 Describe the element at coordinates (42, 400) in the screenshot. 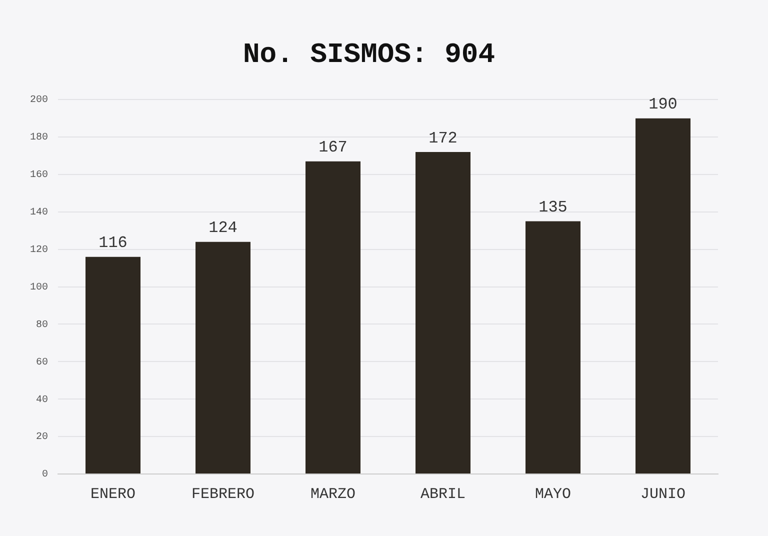

I see `y-tick-label: 40` at that location.